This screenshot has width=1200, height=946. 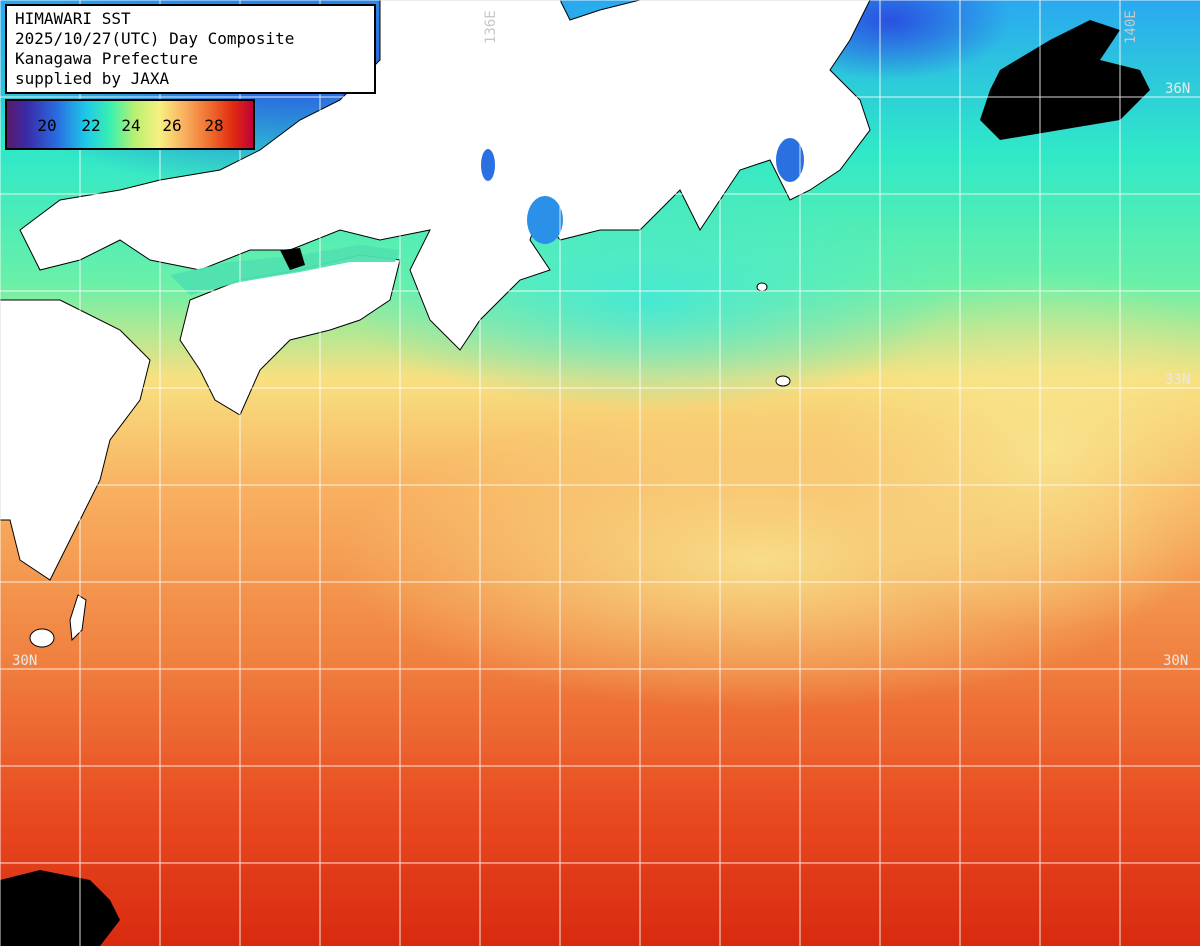 What do you see at coordinates (783, 381) in the screenshot?
I see `island-hachijo` at bounding box center [783, 381].